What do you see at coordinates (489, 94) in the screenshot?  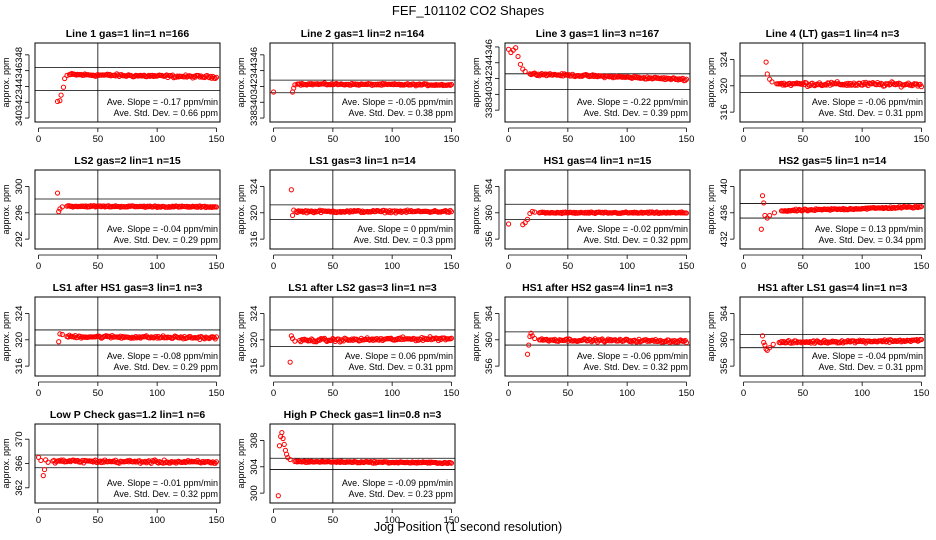 I see `y-tick-label: 340` at bounding box center [489, 94].